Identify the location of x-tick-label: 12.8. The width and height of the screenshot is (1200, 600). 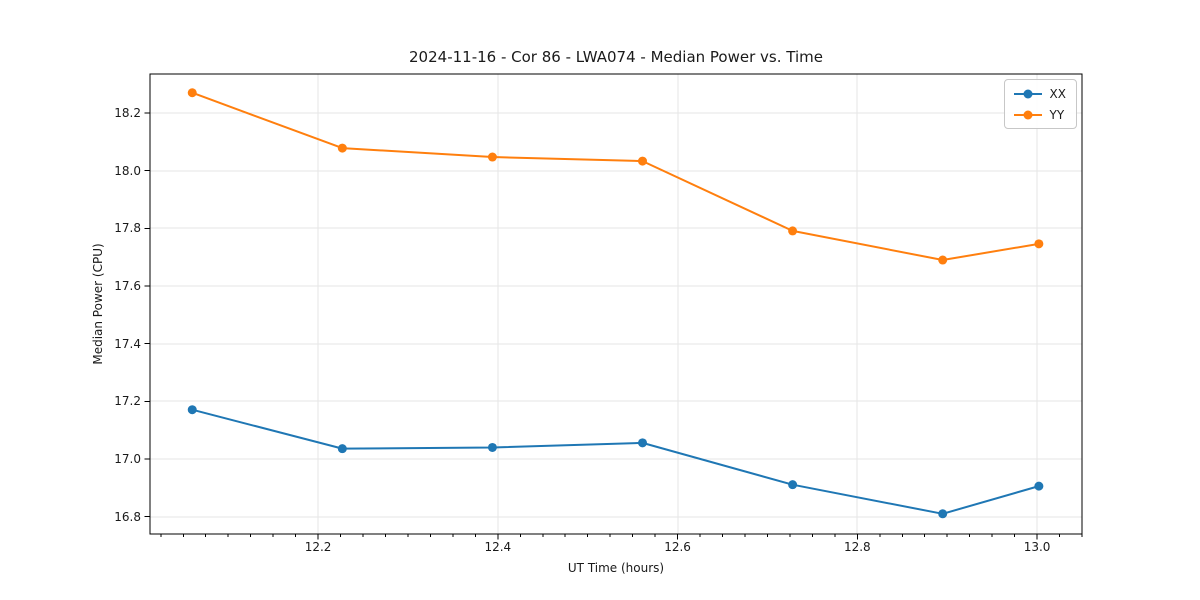
(857, 547).